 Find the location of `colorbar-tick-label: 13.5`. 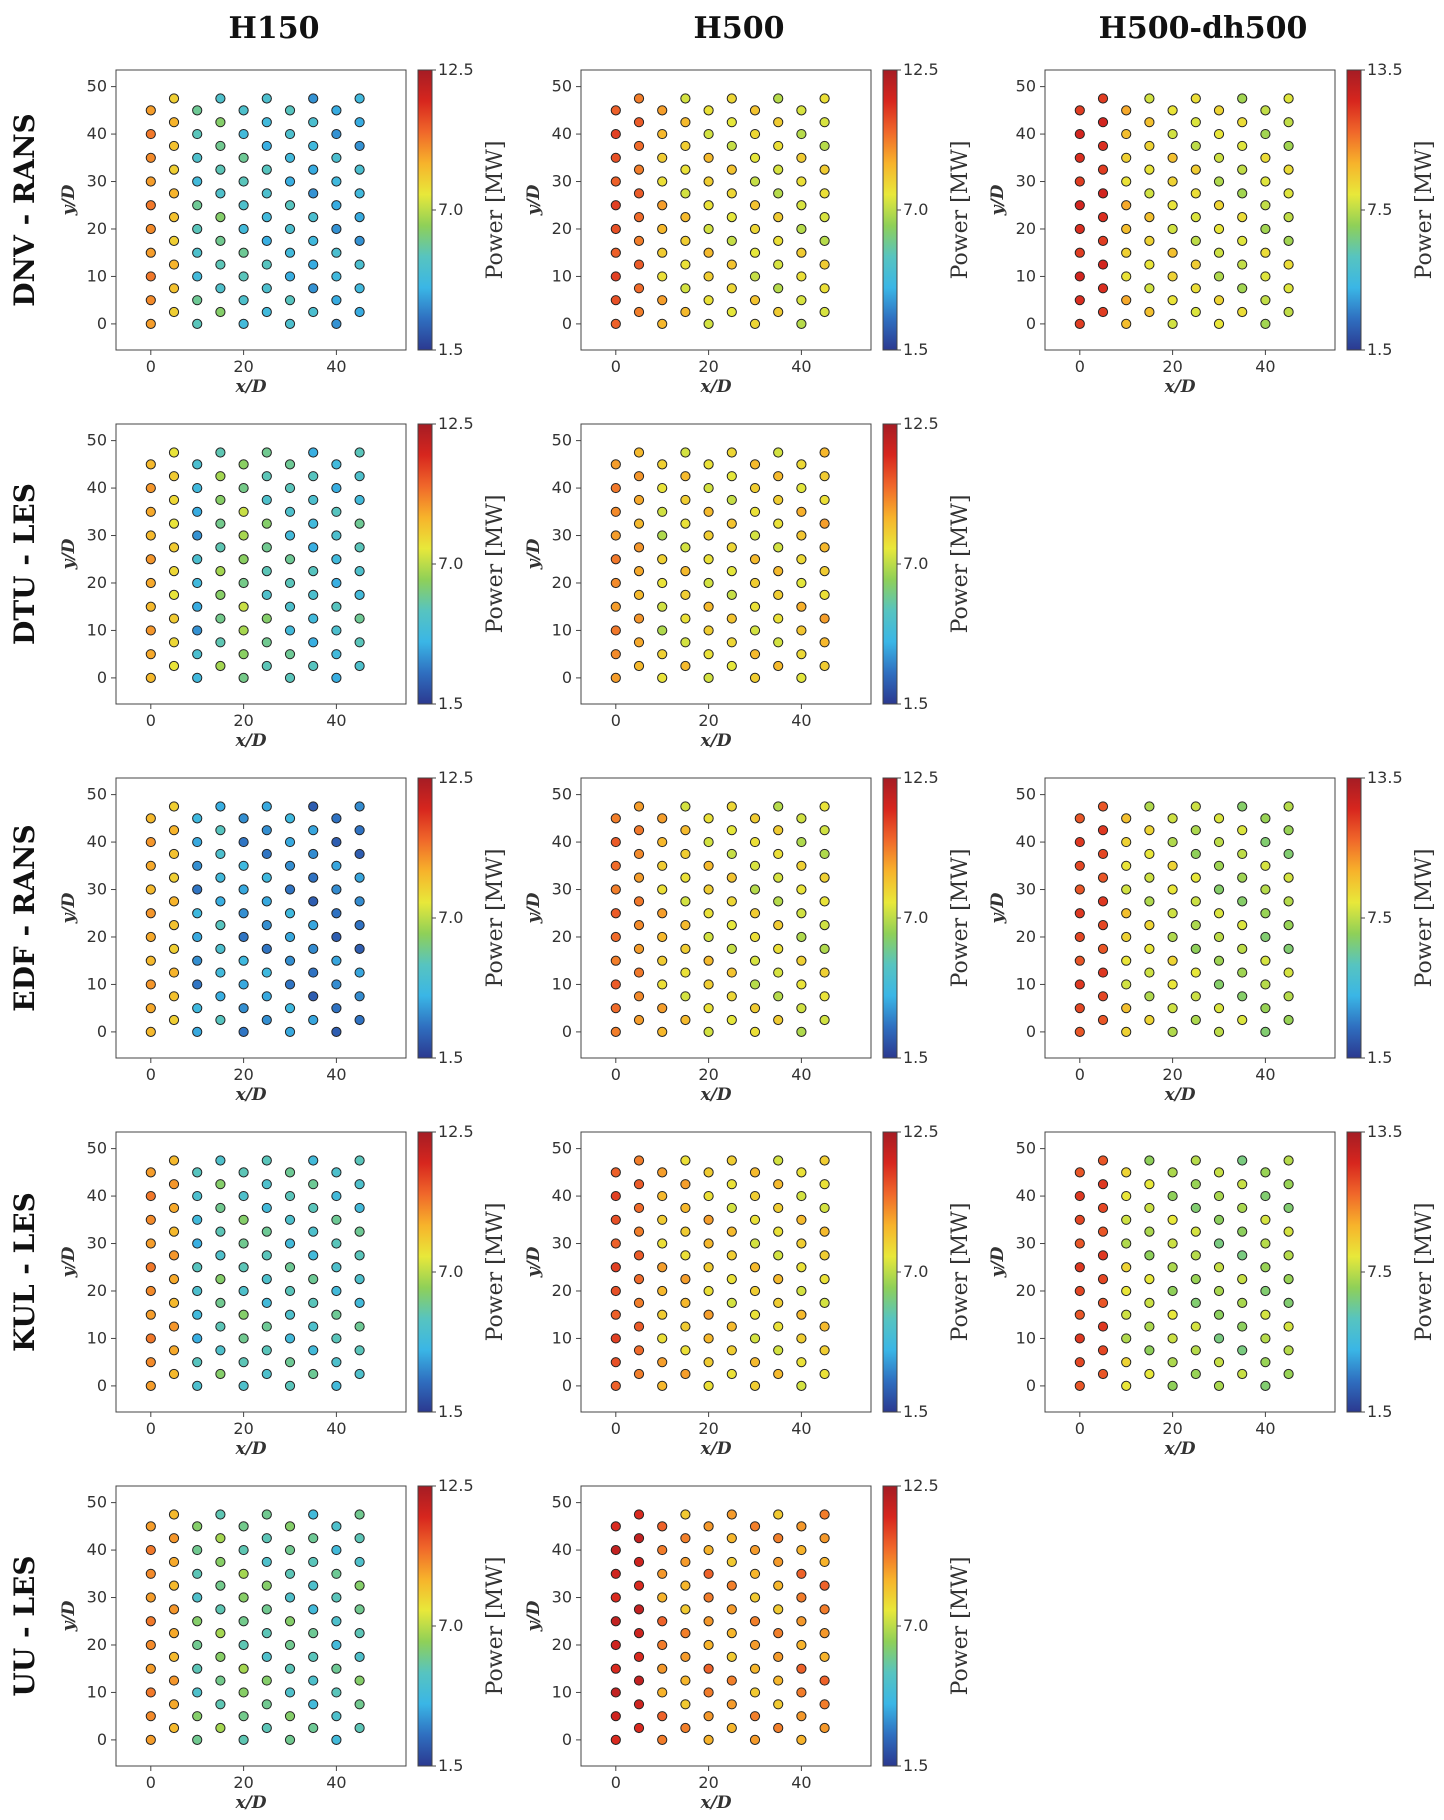

colorbar-tick-label: 13.5 is located at coordinates (1385, 777).